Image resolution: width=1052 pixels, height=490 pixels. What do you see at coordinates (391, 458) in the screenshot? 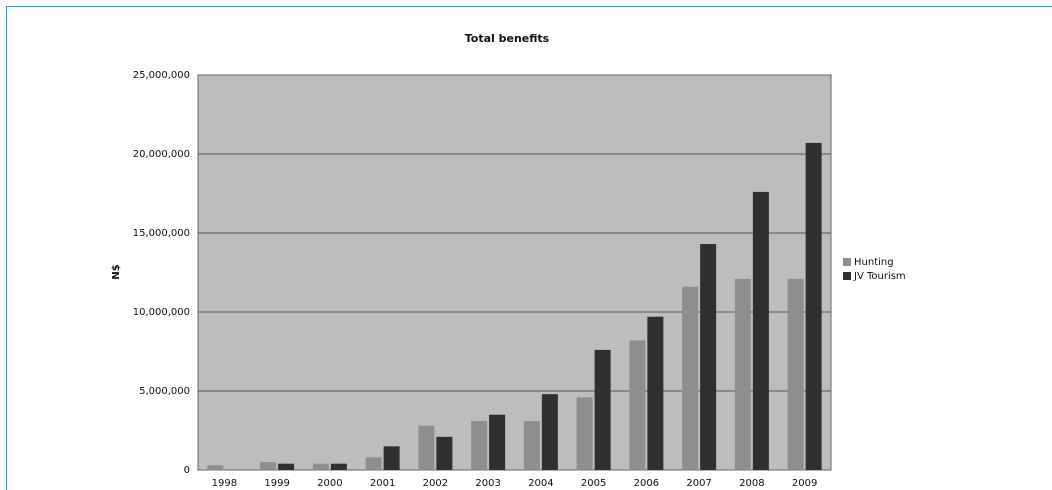
I see `bar-jv-tourism-2001` at bounding box center [391, 458].